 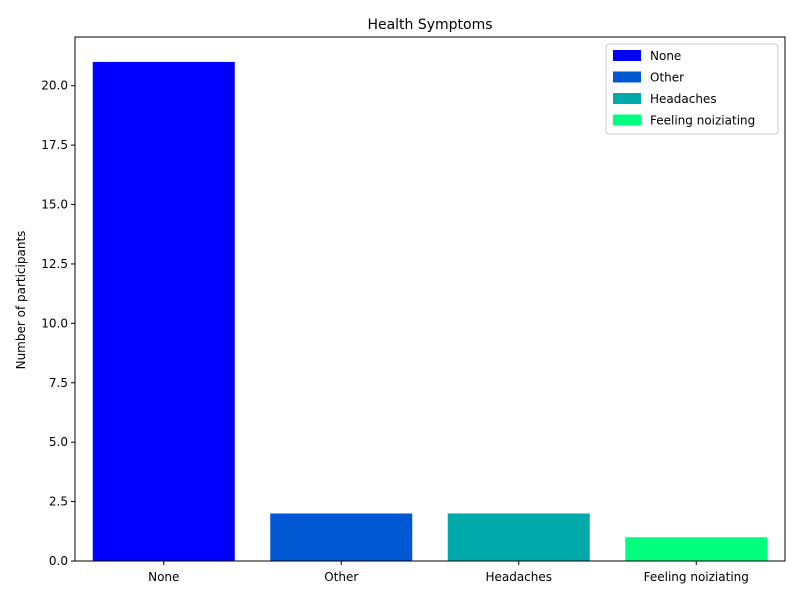 I want to click on legend-label: None, so click(x=665, y=56).